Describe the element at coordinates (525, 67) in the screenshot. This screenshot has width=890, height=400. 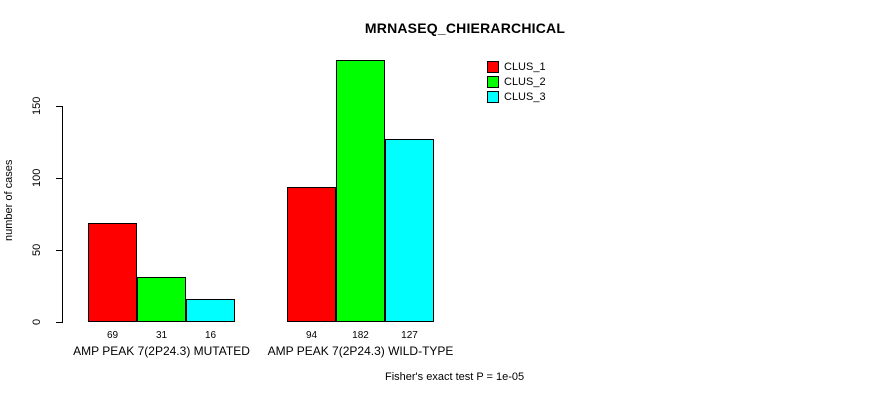
I see `legend-label: CLUS_1` at that location.